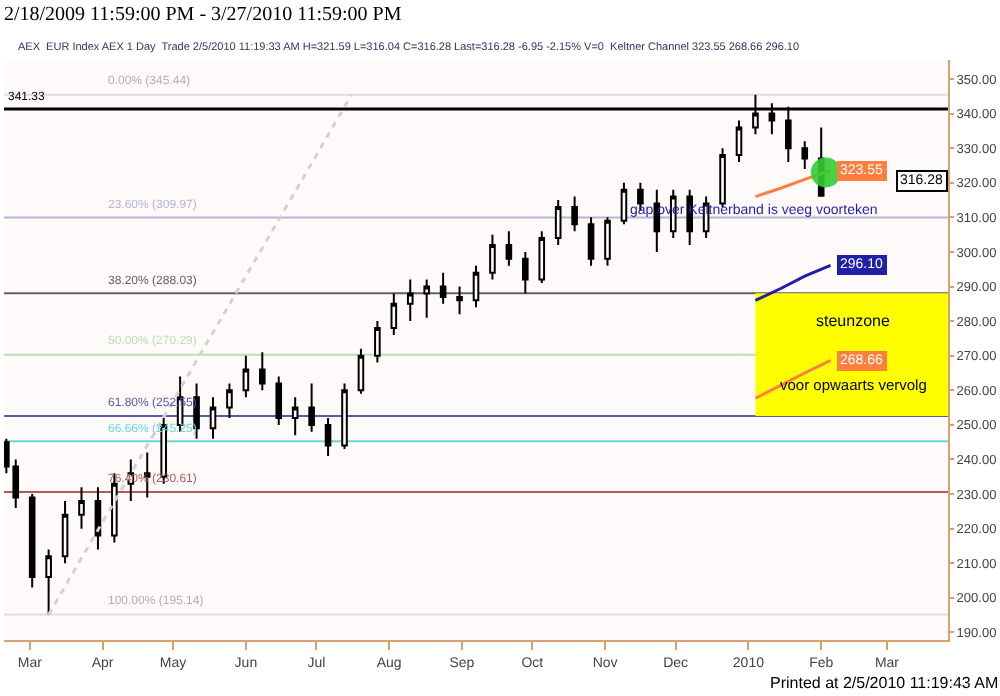 The width and height of the screenshot is (1000, 696). What do you see at coordinates (793, 282) in the screenshot?
I see `line-series` at bounding box center [793, 282].